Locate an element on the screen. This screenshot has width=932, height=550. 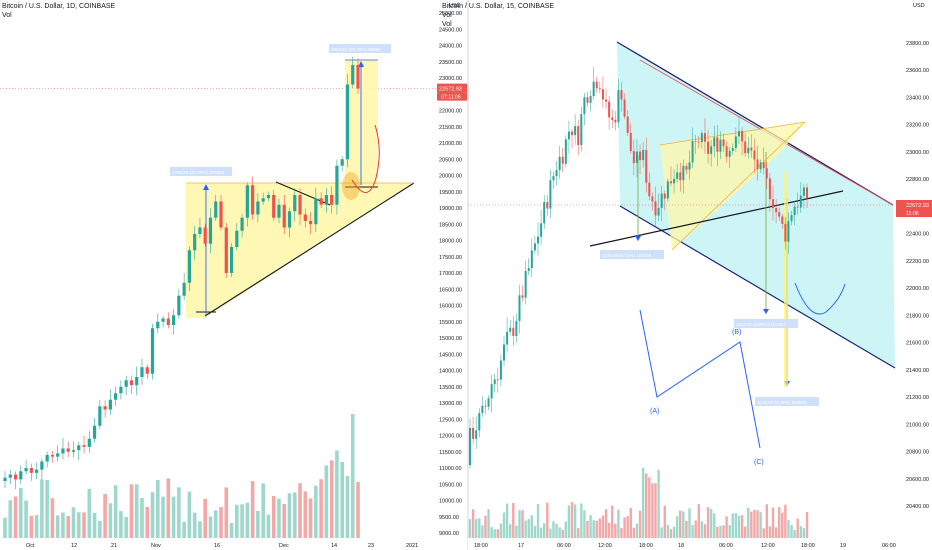
right-y-tick: 21800.00 is located at coordinates (917, 316).